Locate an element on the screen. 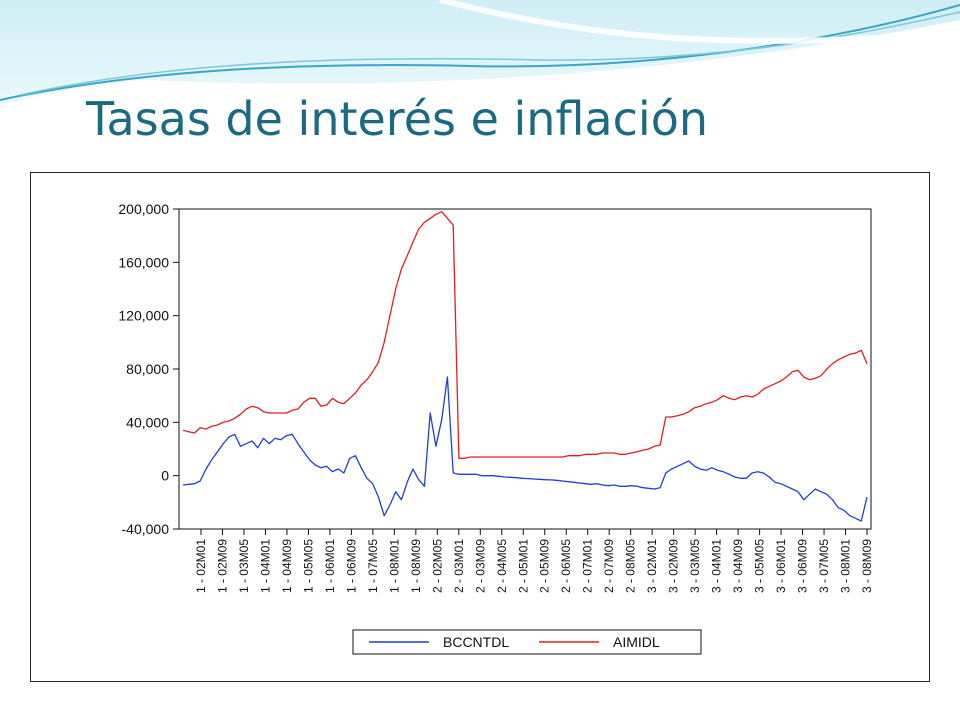 Image resolution: width=960 pixels, height=720 pixels. x-tick-label: 1 - 08M09 is located at coordinates (416, 566).